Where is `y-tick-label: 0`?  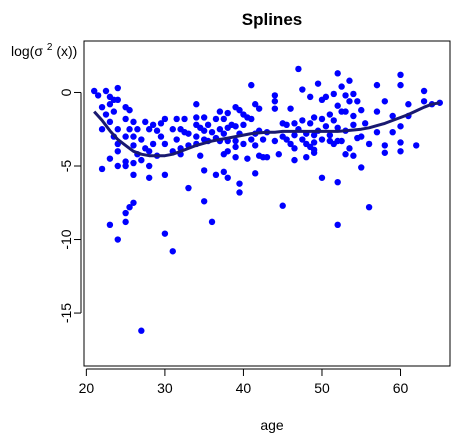
y-tick-label: 0 is located at coordinates (66, 92).